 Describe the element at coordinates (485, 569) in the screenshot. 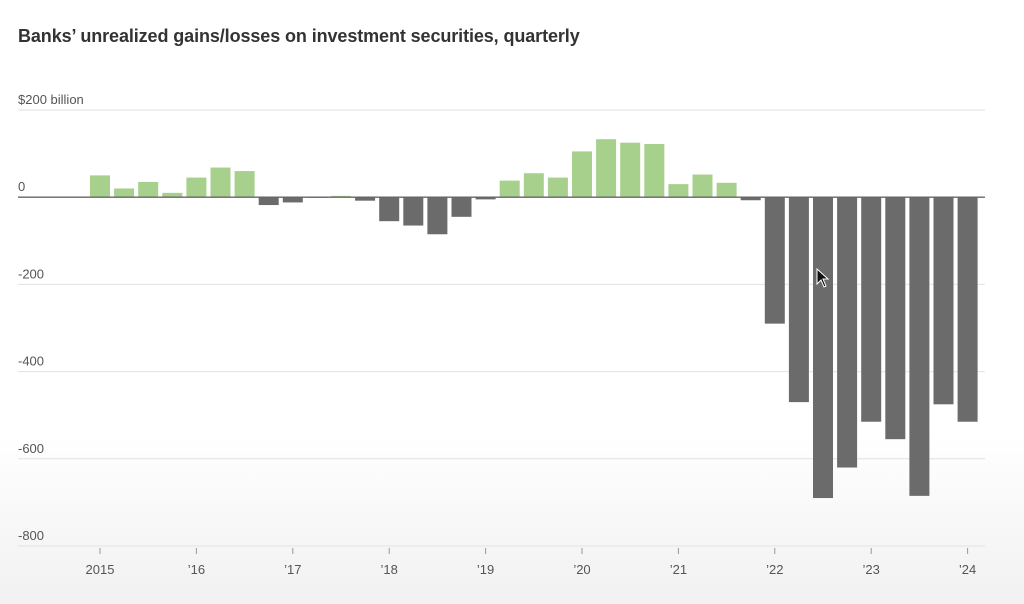

I see `x-tick-label: ’19` at that location.